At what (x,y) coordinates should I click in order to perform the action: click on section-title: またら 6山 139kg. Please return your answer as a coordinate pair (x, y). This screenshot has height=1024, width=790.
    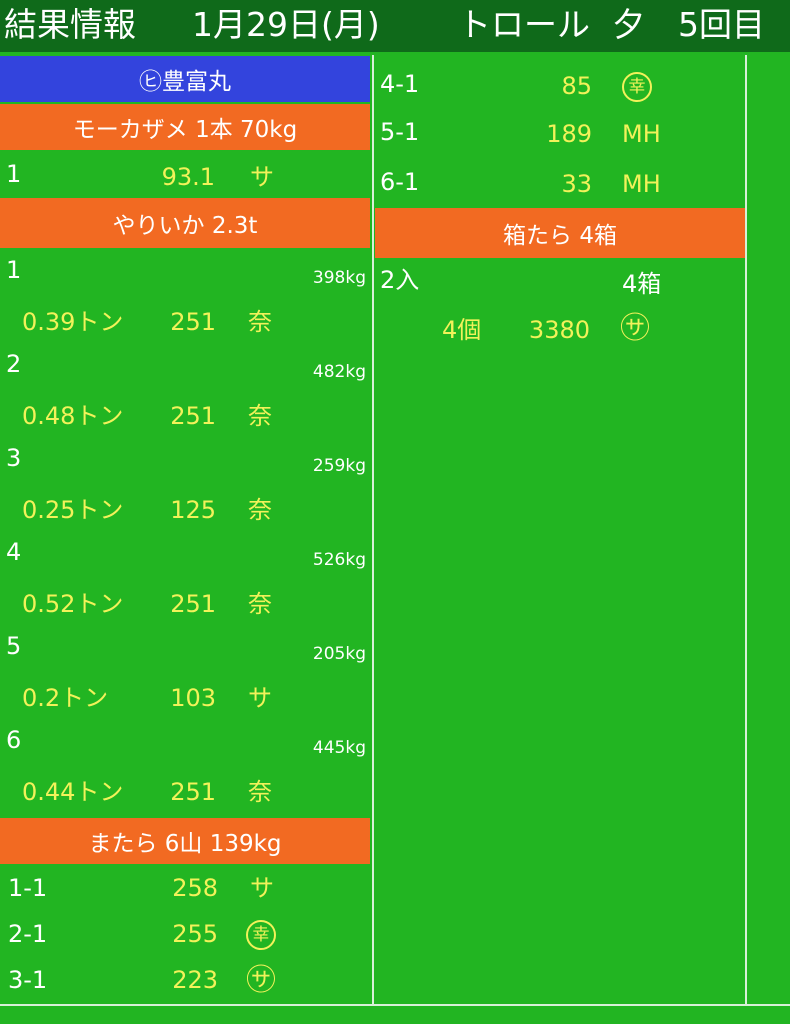
    Looking at the image, I should click on (185, 841).